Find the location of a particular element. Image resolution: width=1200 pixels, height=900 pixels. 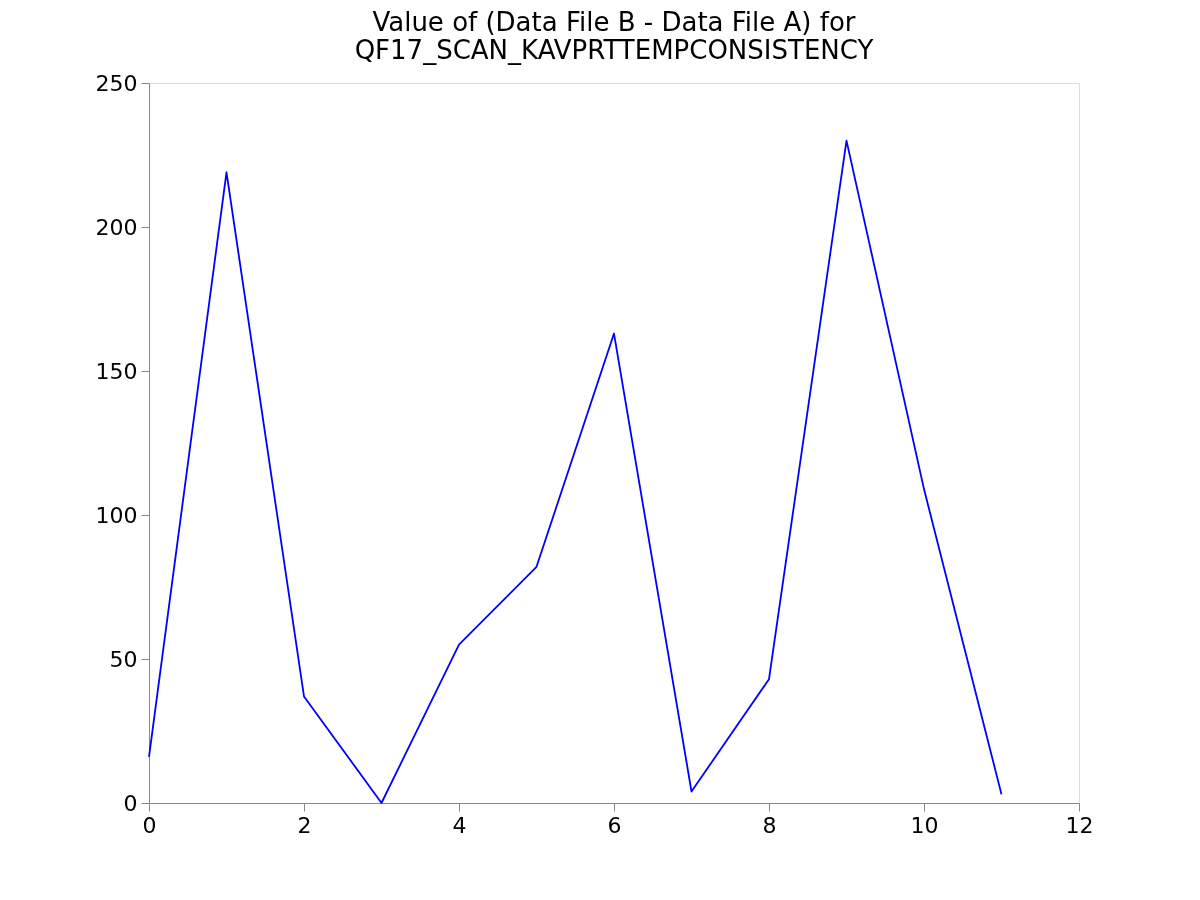

y-tick-label: 100 is located at coordinates (116, 515).